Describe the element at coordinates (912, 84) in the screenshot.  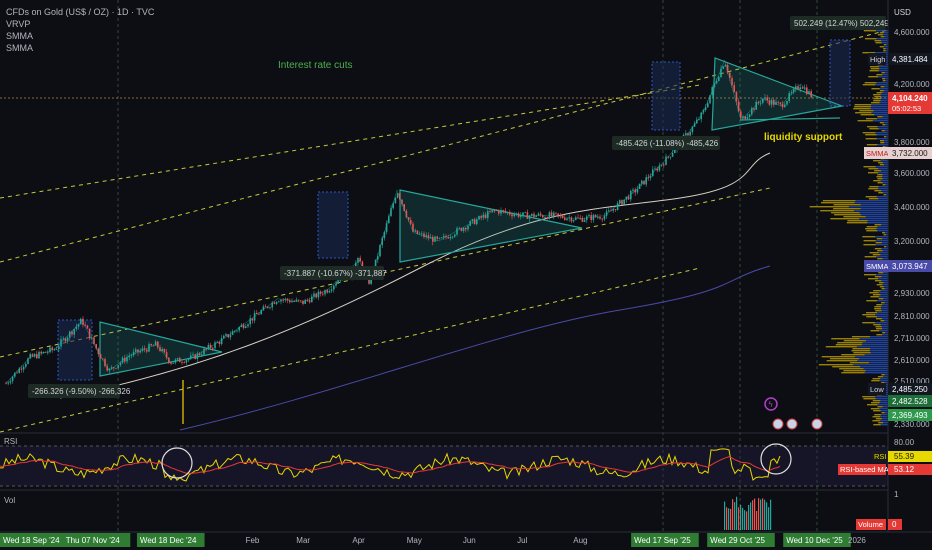
I see `price-tick-label: 4,200.000` at that location.